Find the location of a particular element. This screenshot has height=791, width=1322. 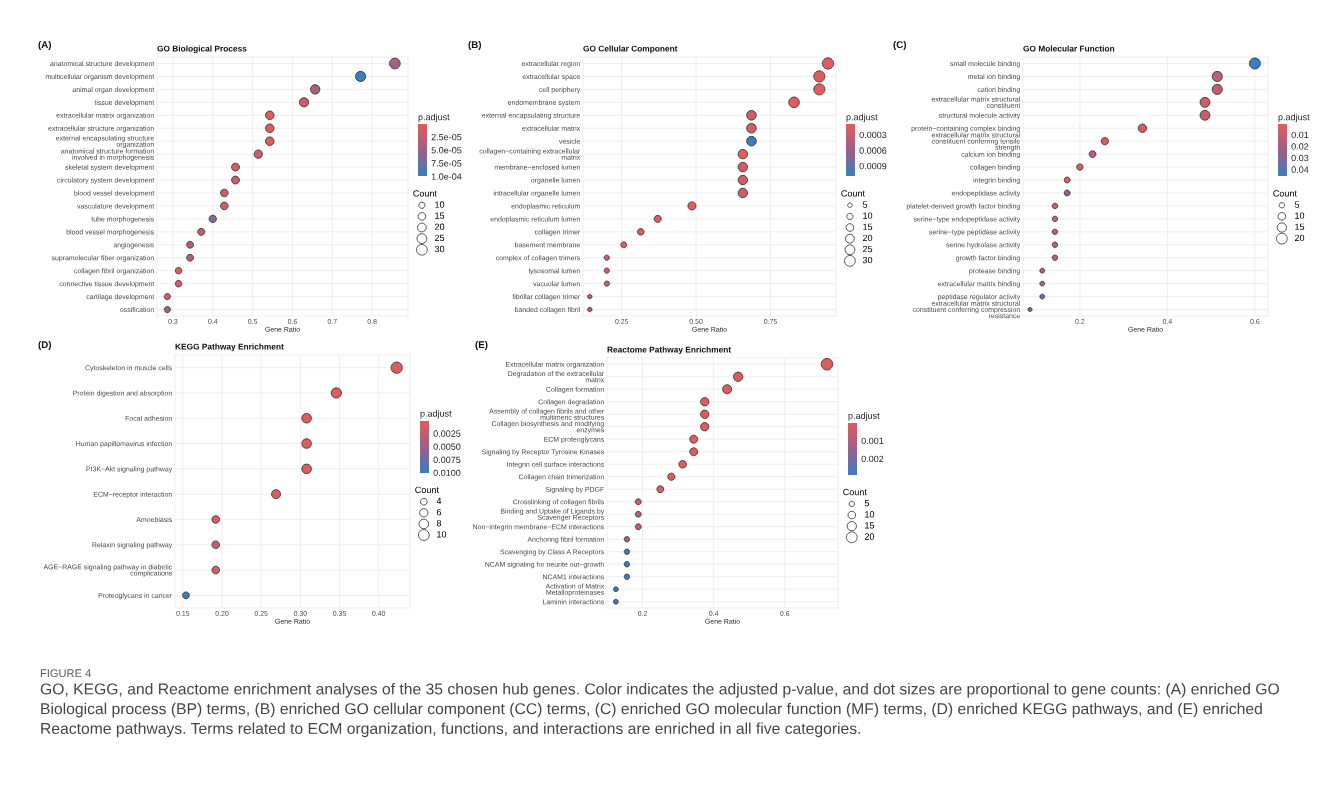

color-bar-label: 5.0e-05 is located at coordinates (446, 150).